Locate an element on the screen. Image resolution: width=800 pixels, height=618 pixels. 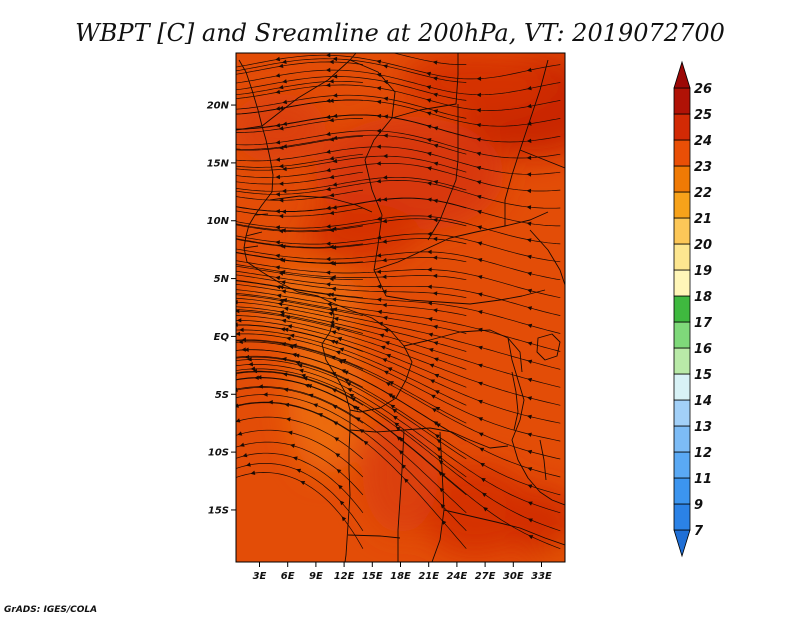
colorbar: 7 9 11 12 13 14 15 16 17 18 19 20 21 22 23 24 25 26 is located at coordinates (693, 309).